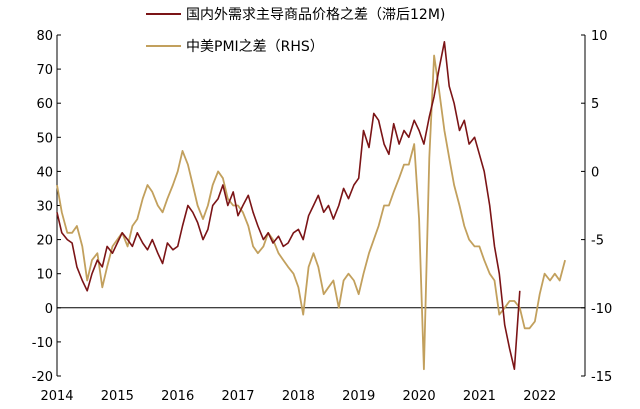 This screenshot has width=640, height=409. I want to click on x-tick-label: 2018, so click(298, 396).